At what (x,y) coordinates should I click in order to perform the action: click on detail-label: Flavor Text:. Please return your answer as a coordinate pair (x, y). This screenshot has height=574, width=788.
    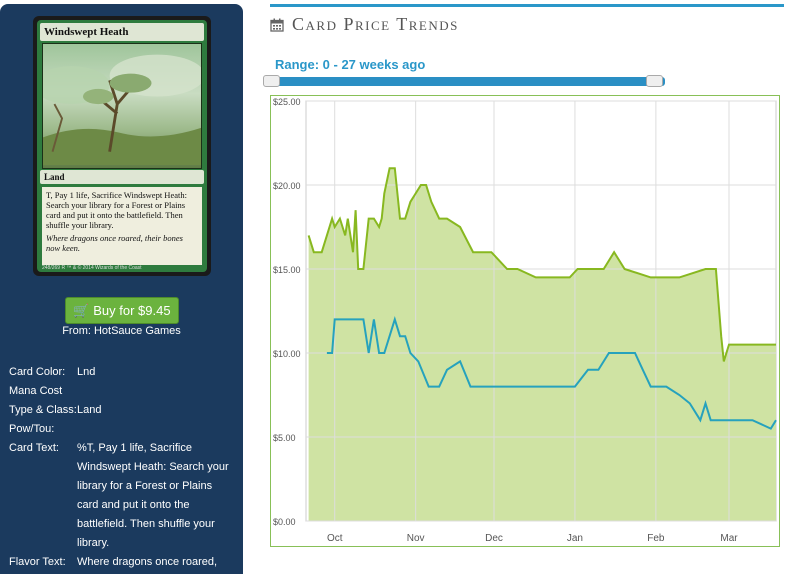
    Looking at the image, I should click on (37, 562).